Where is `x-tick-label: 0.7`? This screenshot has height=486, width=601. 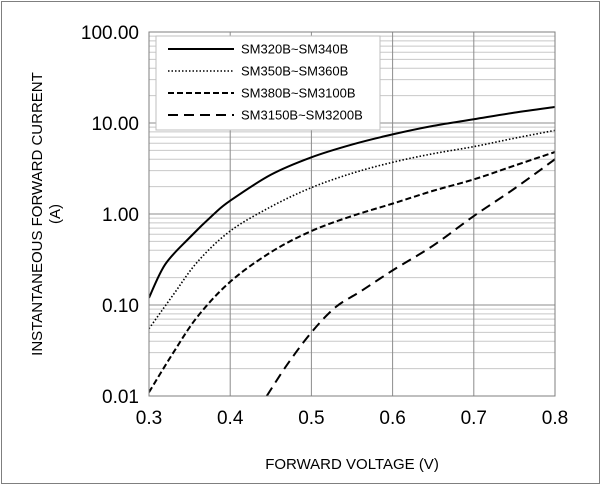
x-tick-label: 0.7 is located at coordinates (474, 418).